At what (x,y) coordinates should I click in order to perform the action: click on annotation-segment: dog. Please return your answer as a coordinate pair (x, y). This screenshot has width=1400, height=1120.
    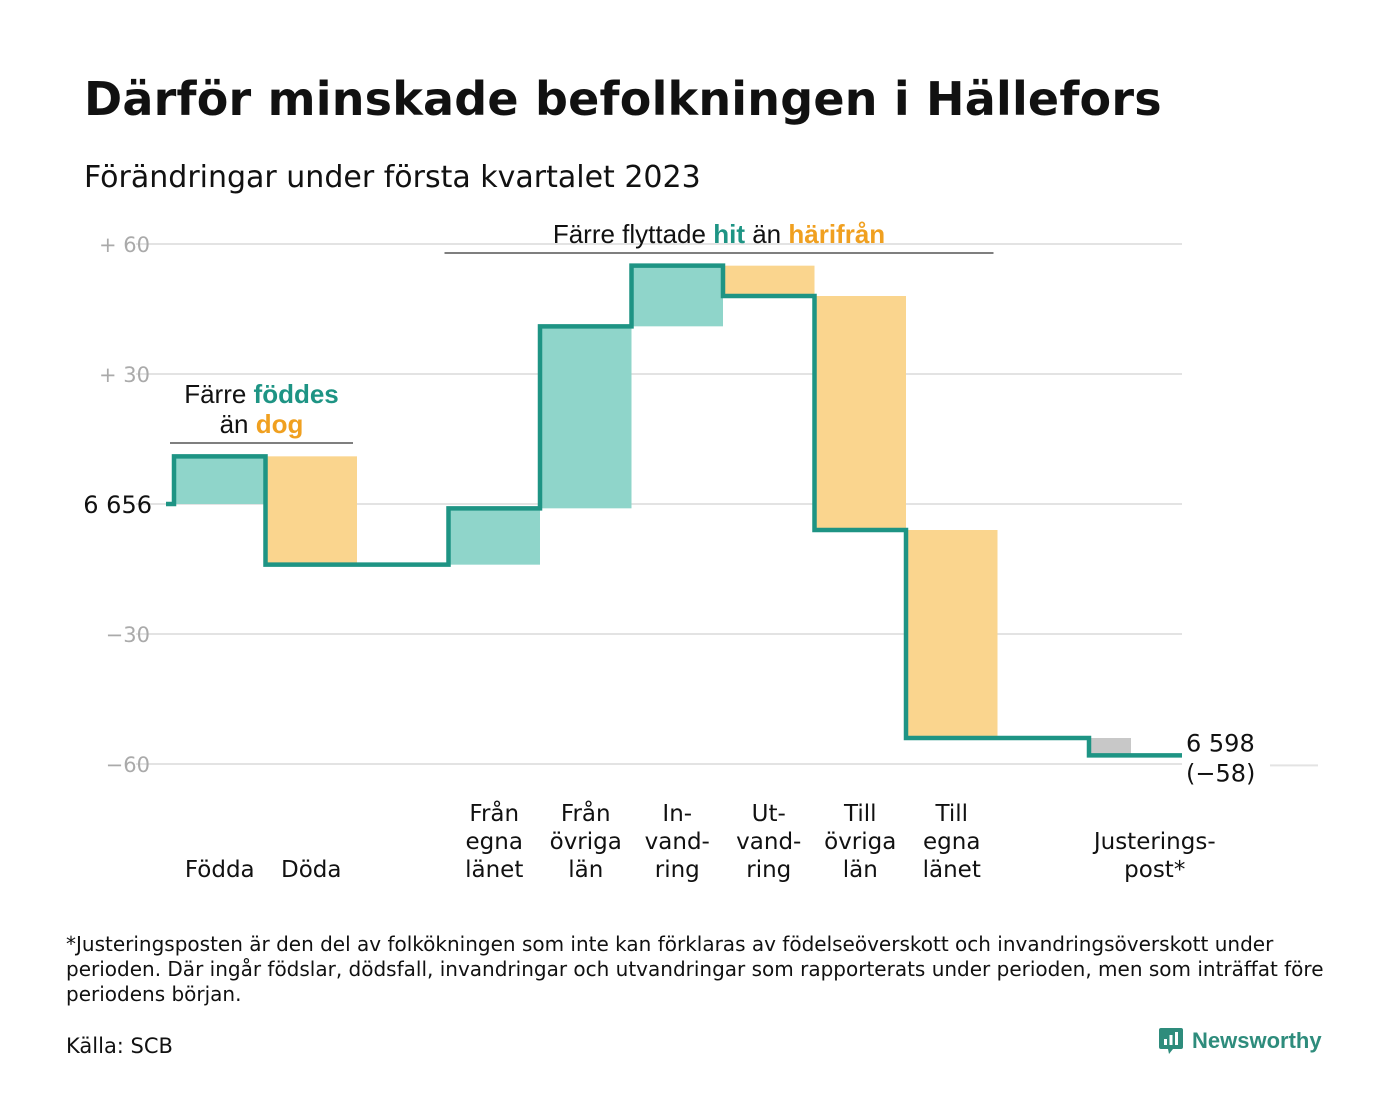
    Looking at the image, I should click on (280, 424).